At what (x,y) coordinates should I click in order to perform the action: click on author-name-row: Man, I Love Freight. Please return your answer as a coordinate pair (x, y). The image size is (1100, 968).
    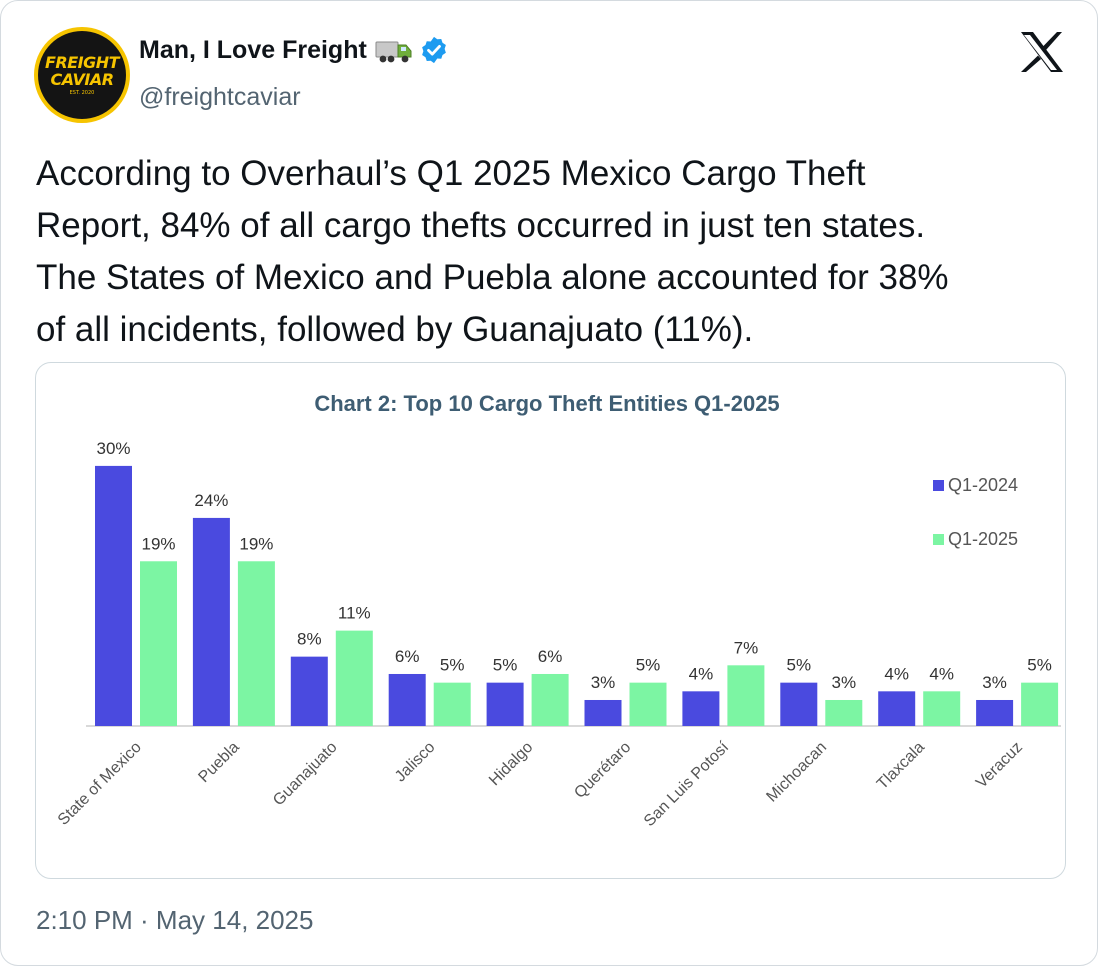
    Looking at the image, I should click on (294, 50).